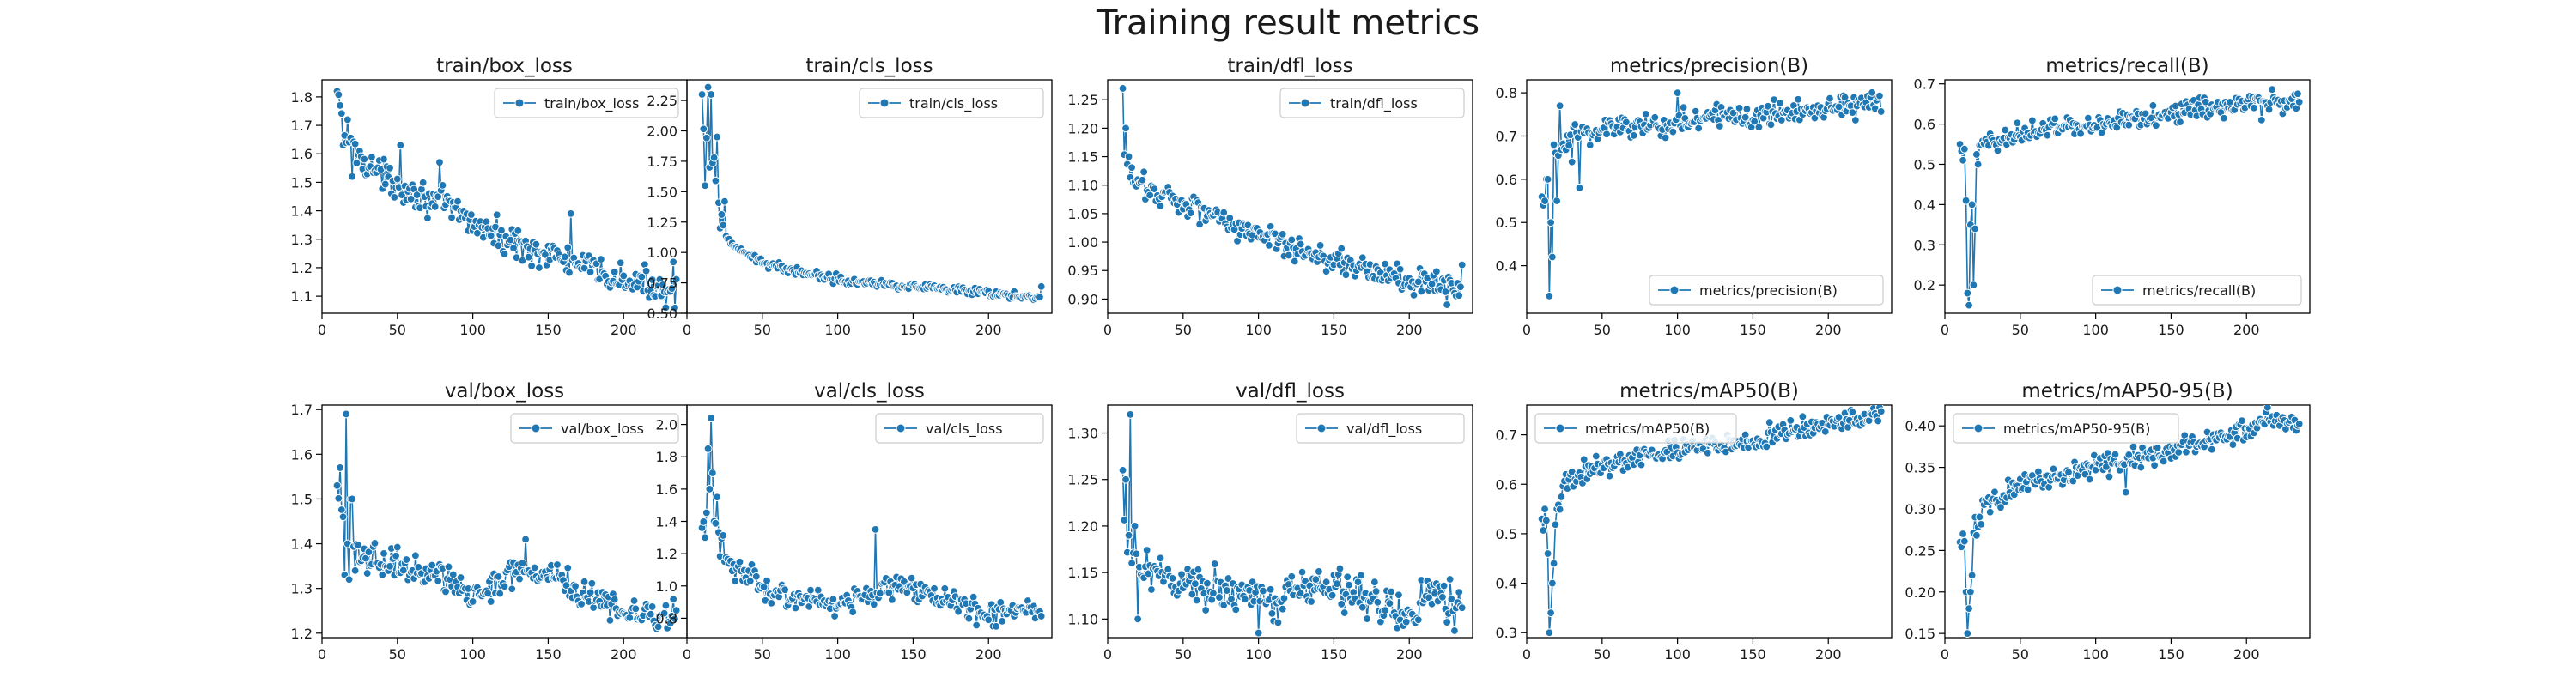 The image size is (2576, 690). What do you see at coordinates (1082, 526) in the screenshot?
I see `y-tick-label: 1.20` at bounding box center [1082, 526].